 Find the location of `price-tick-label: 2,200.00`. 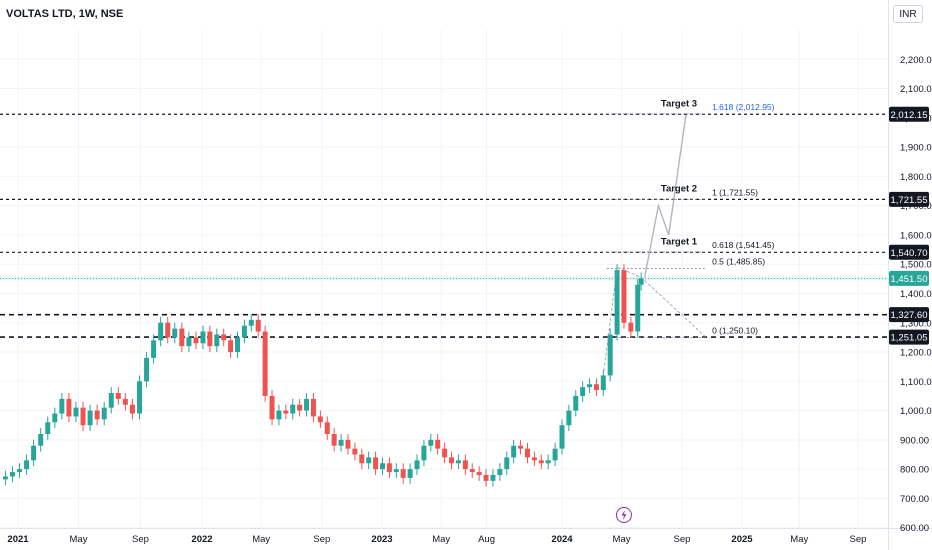

price-tick-label: 2,200.00 is located at coordinates (916, 60).